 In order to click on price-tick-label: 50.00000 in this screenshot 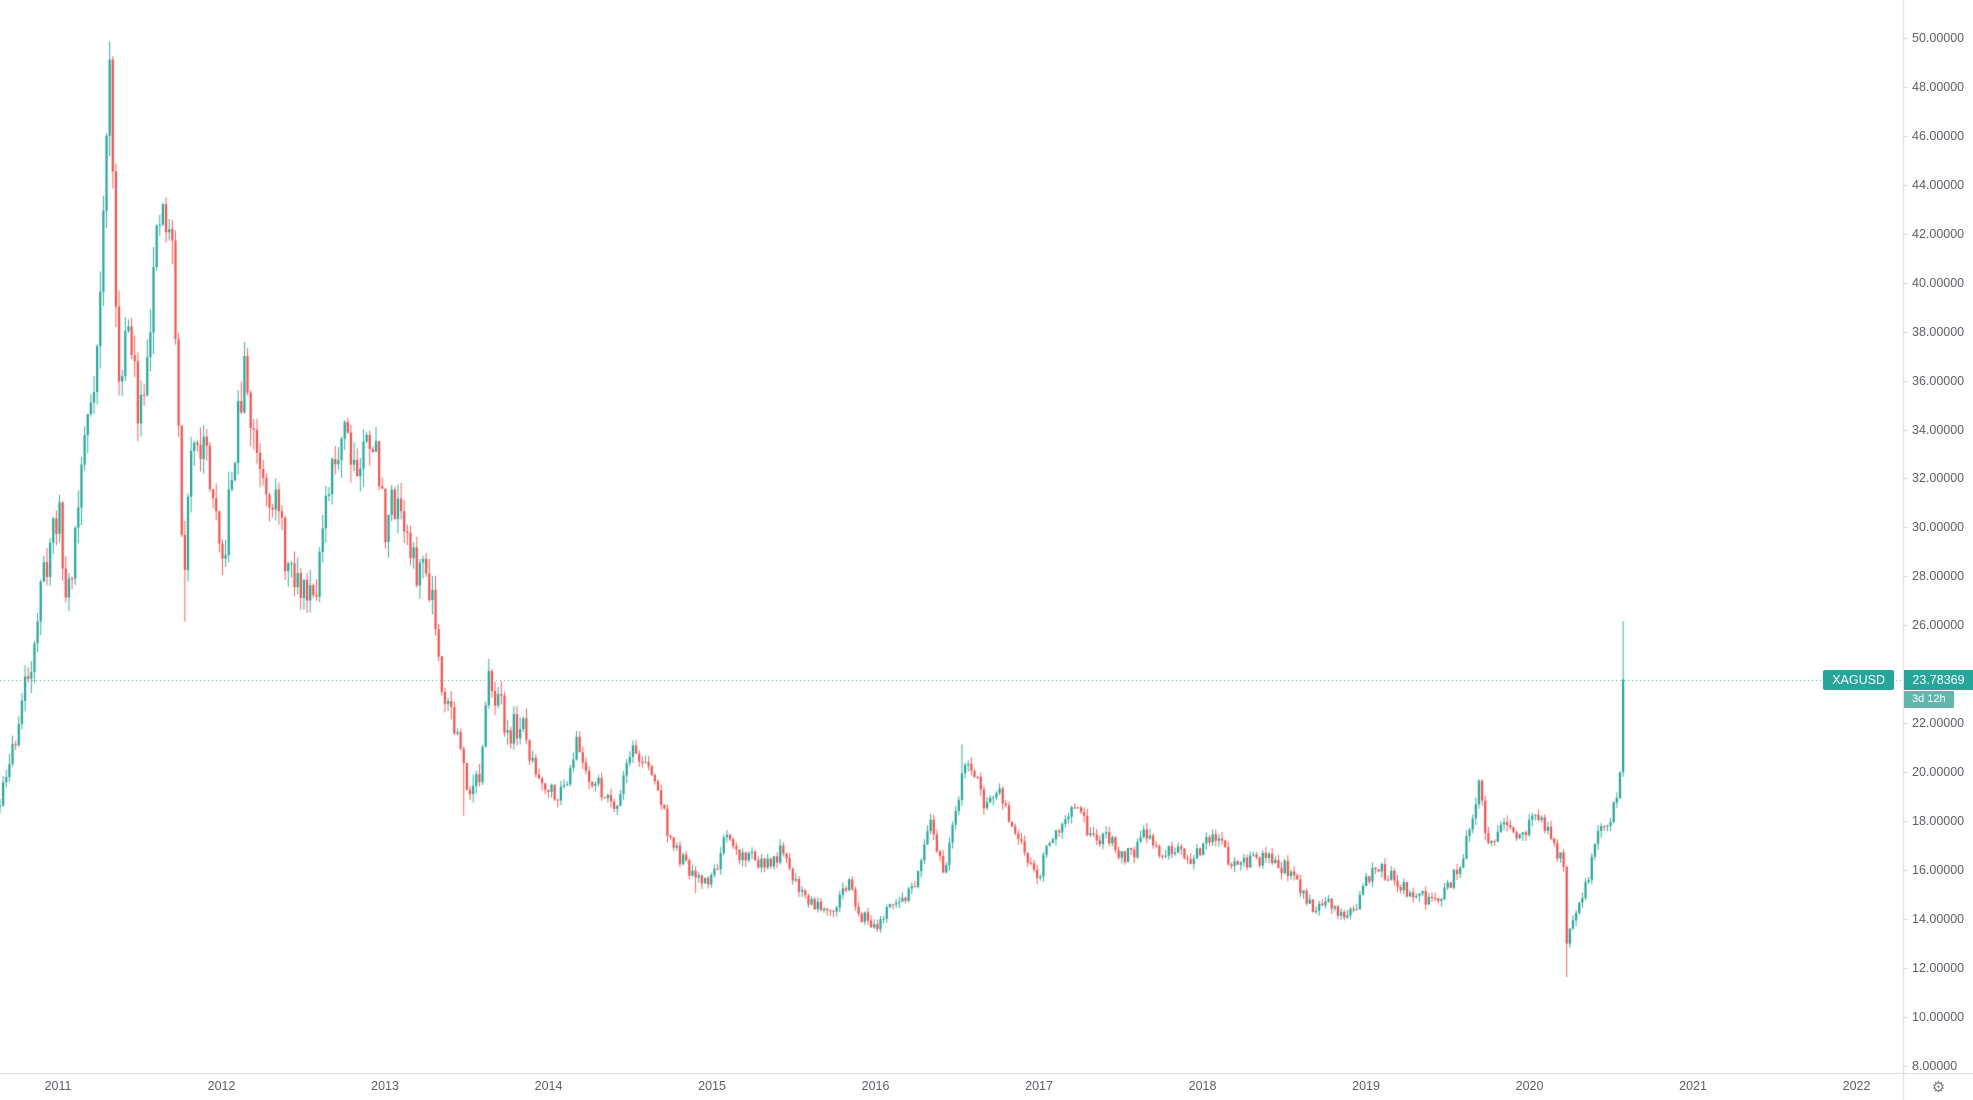, I will do `click(1938, 37)`.